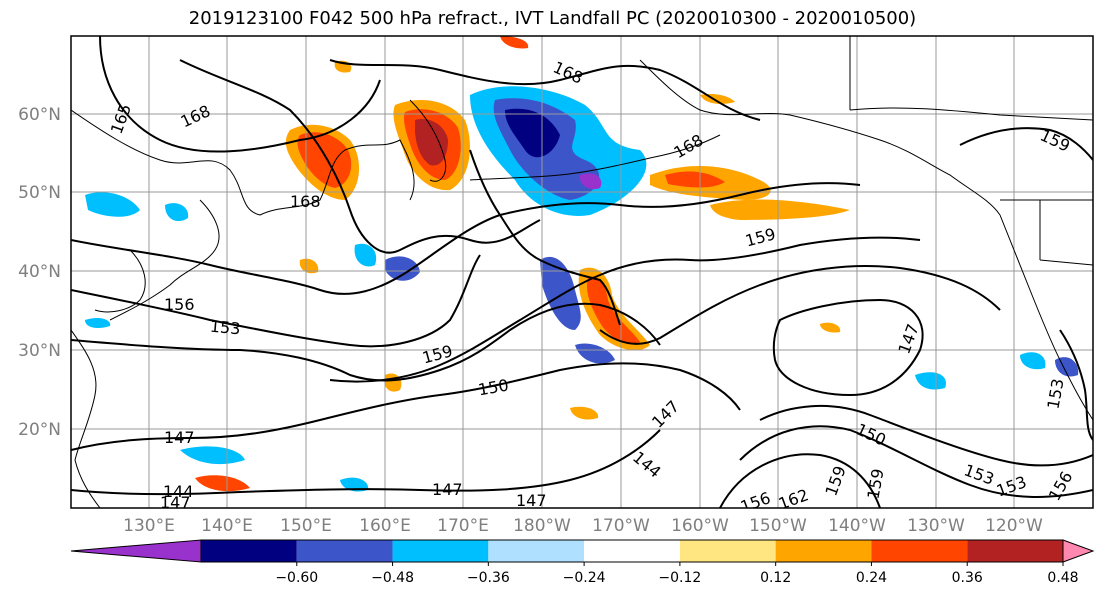 The width and height of the screenshot is (1105, 601). I want to click on negative-anomaly-bering-min, so click(590, 181).